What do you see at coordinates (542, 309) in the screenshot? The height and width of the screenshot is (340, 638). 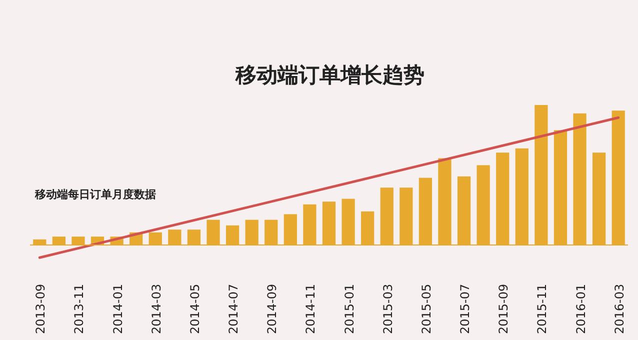 I see `x-tick-label: 2015-11` at bounding box center [542, 309].